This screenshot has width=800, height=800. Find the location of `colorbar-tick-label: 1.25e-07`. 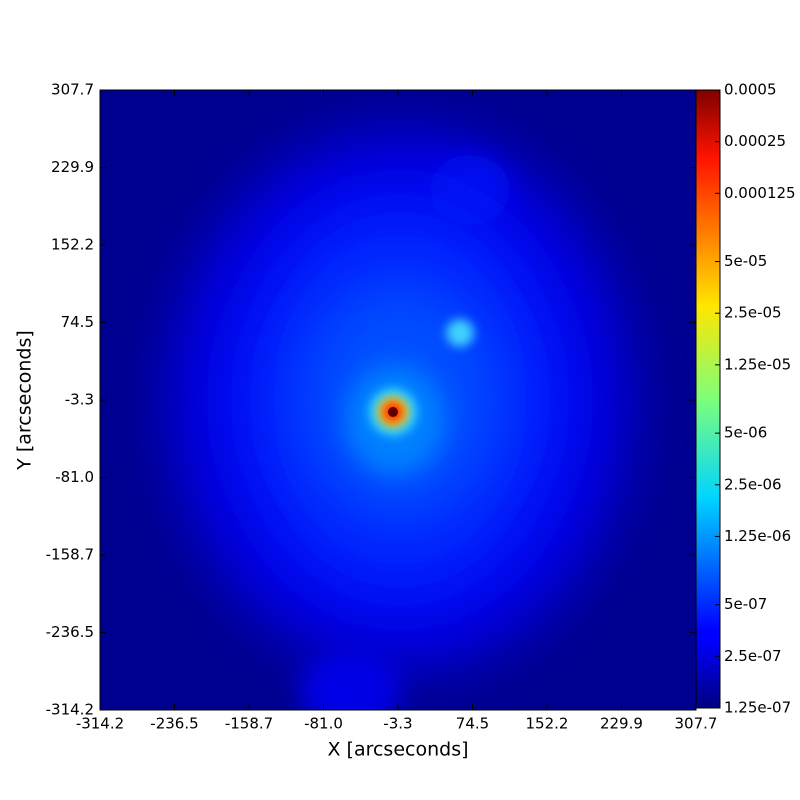

colorbar-tick-label: 1.25e-07 is located at coordinates (757, 708).